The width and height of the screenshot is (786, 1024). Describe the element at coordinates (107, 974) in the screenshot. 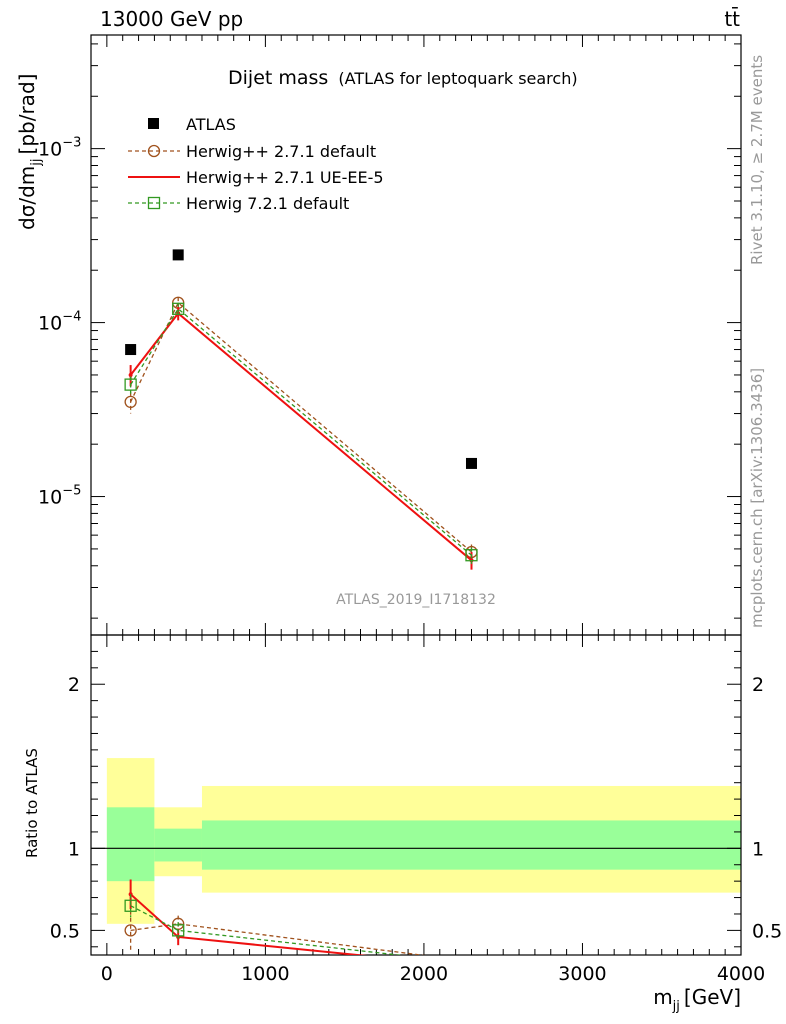

I see `x-tick-label: 0` at that location.